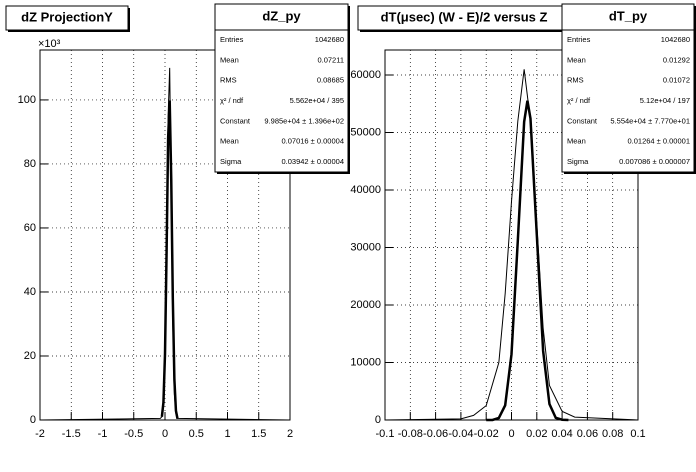 Image resolution: width=696 pixels, height=472 pixels. What do you see at coordinates (676, 59) in the screenshot?
I see `stats-value: 0.01292` at bounding box center [676, 59].